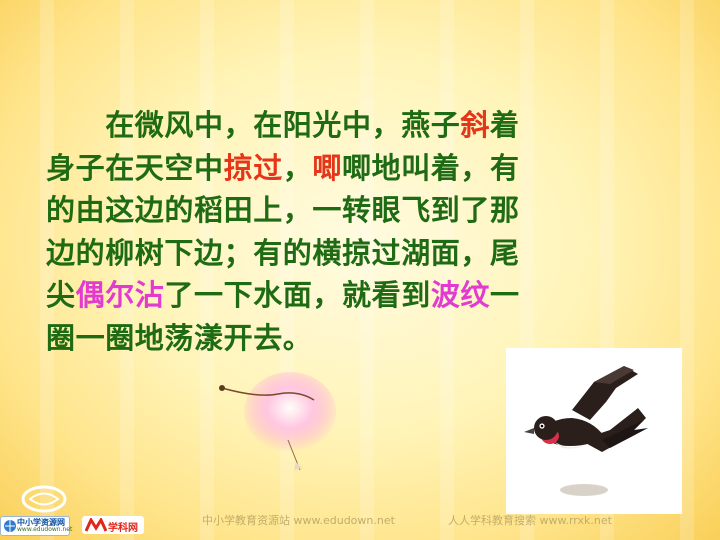  I want to click on xuekewang-logo-icon, so click(96, 525).